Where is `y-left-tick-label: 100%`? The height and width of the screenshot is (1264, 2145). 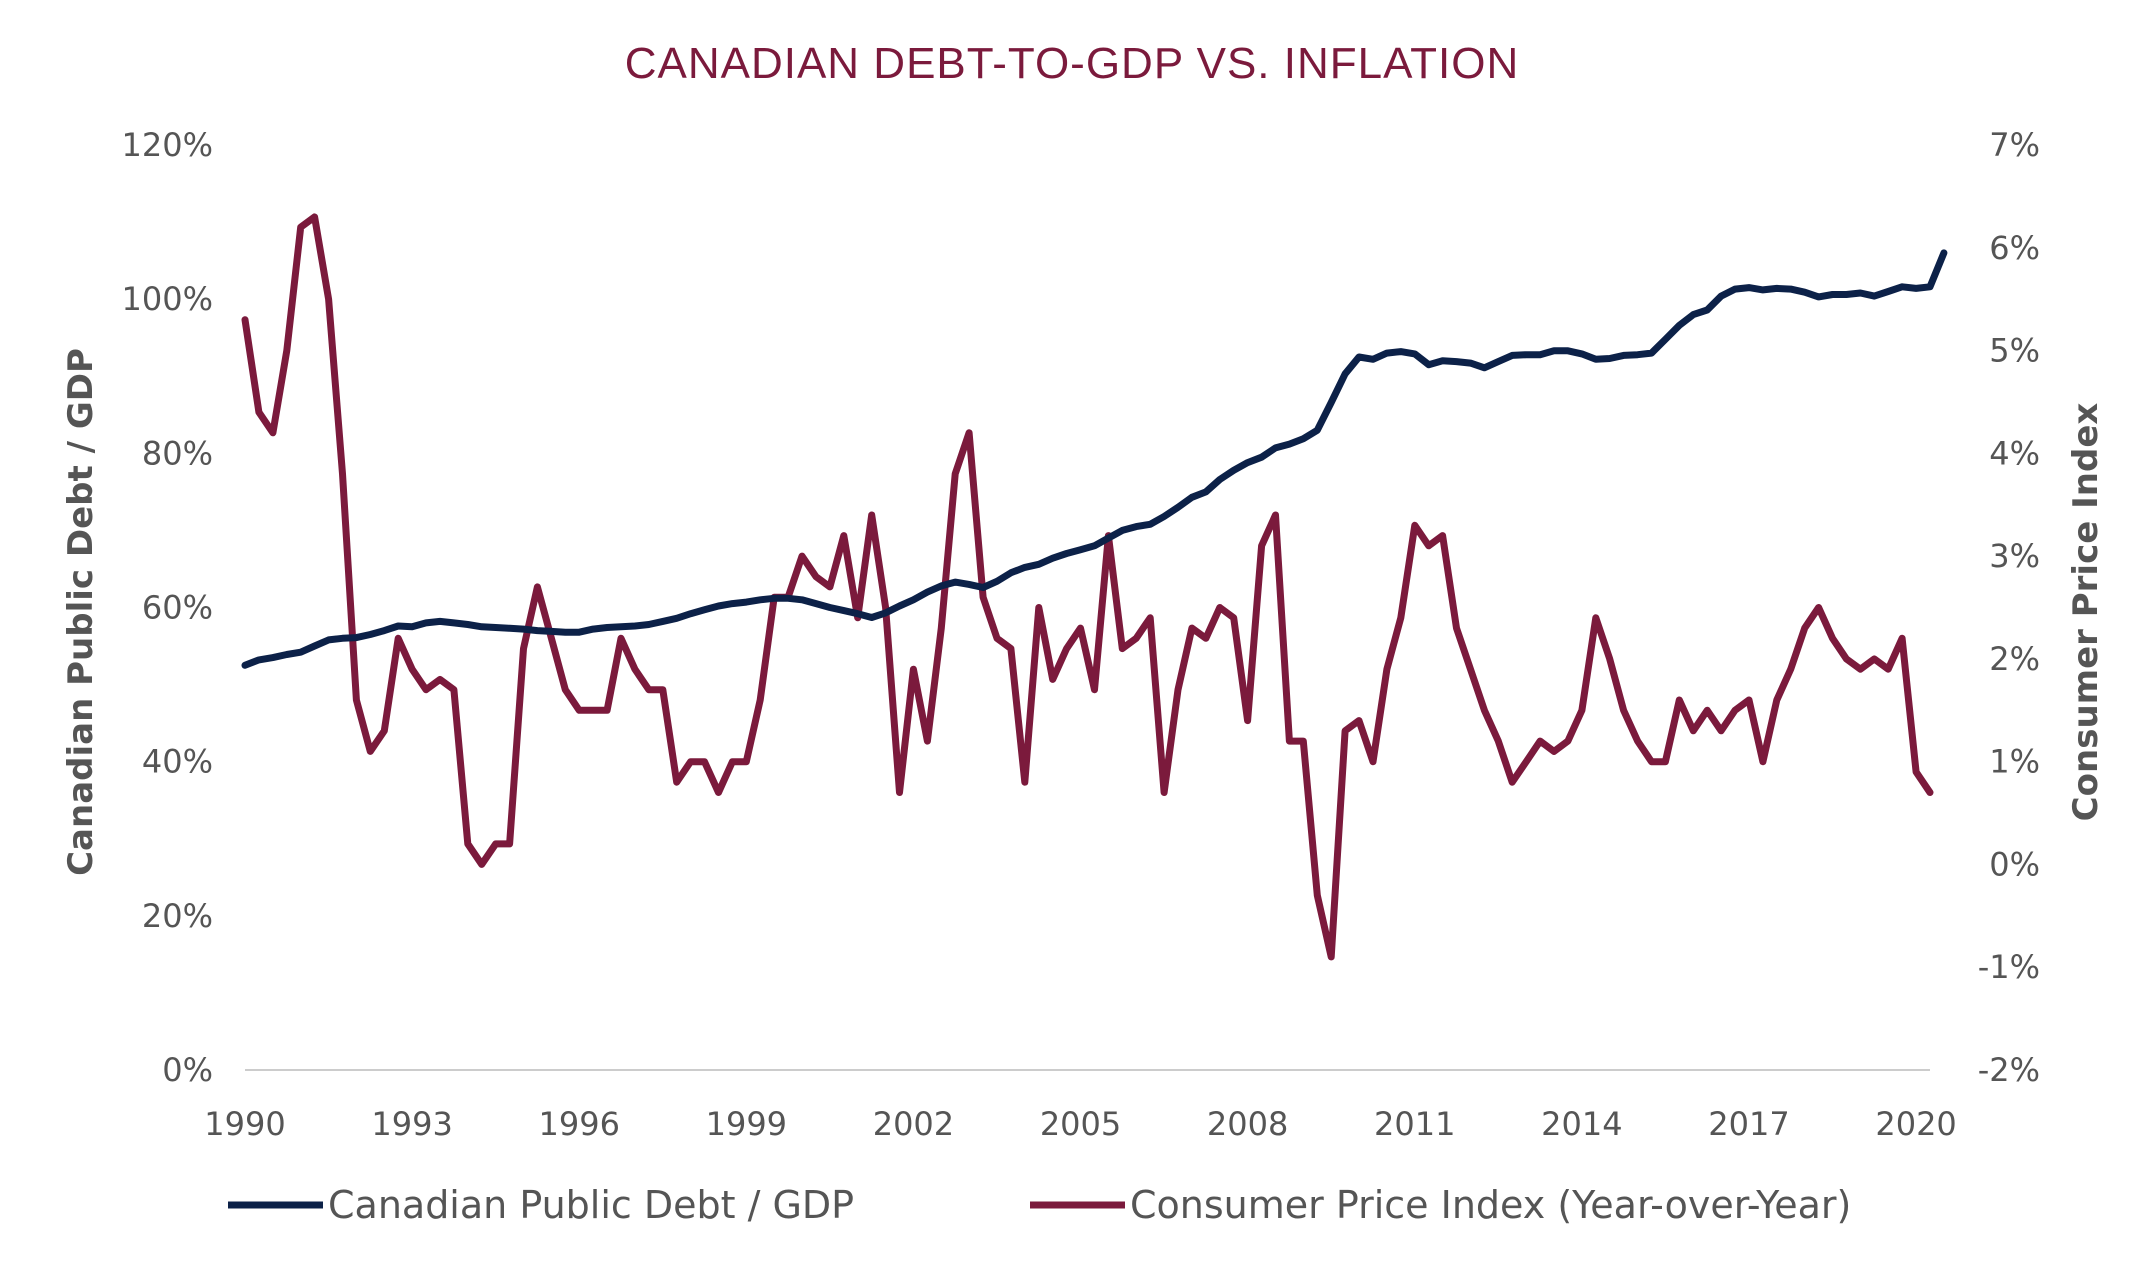 y-left-tick-label: 100% is located at coordinates (167, 299).